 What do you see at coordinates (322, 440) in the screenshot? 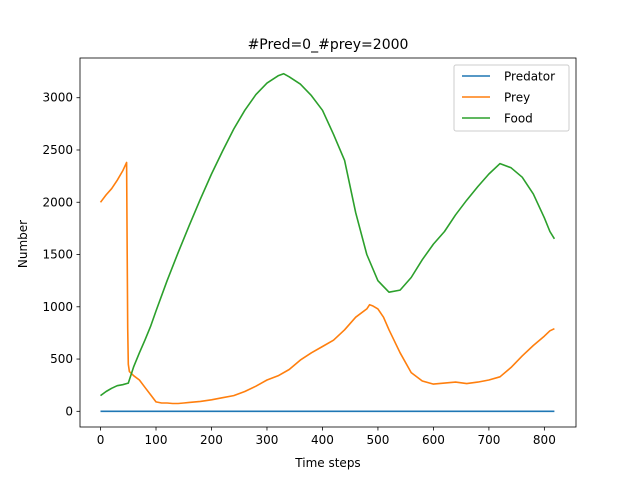
I see `x-tick-label: 400` at bounding box center [322, 440].